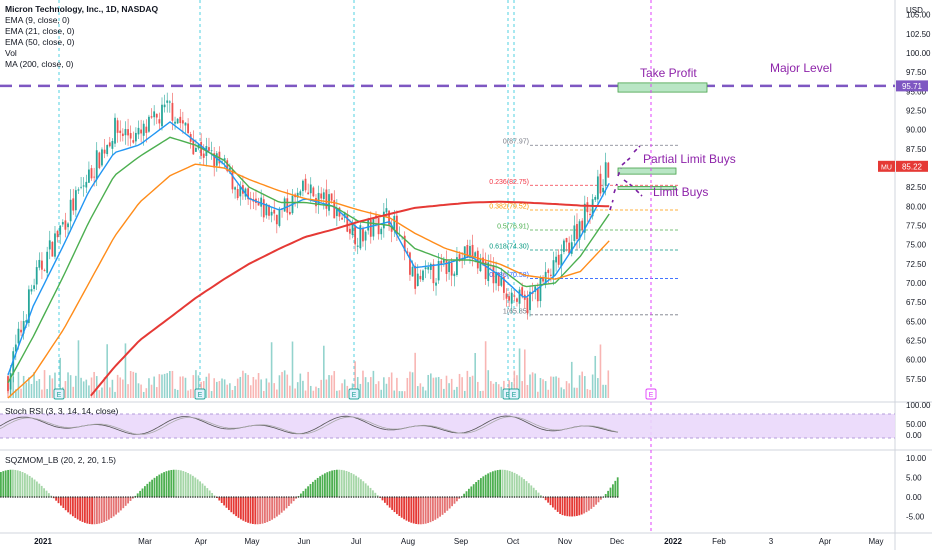  What do you see at coordinates (886, 166) in the screenshot?
I see `ticker-badge: MU` at bounding box center [886, 166].